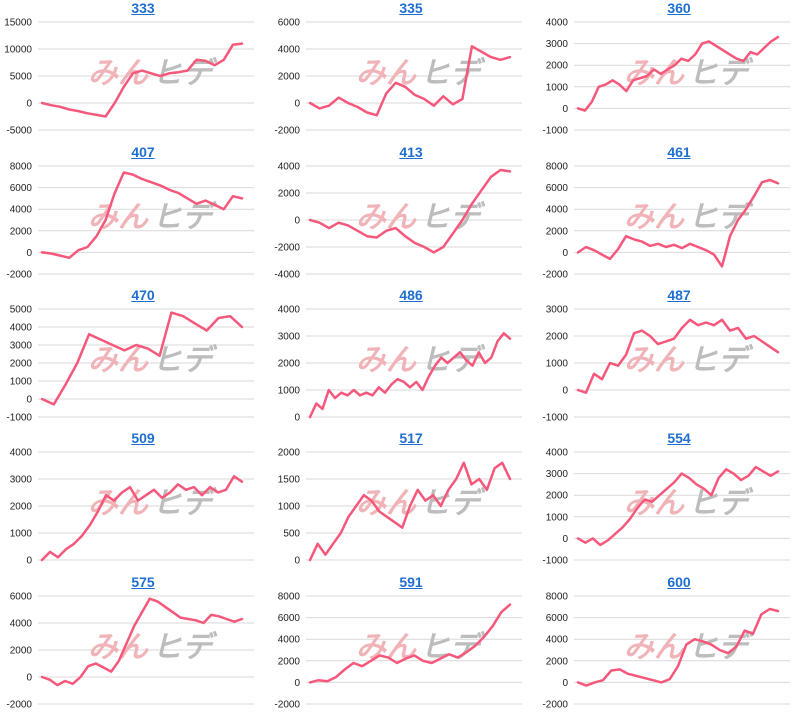 Image resolution: width=800 pixels, height=717 pixels. I want to click on chart-title-link: 335, so click(411, 8).